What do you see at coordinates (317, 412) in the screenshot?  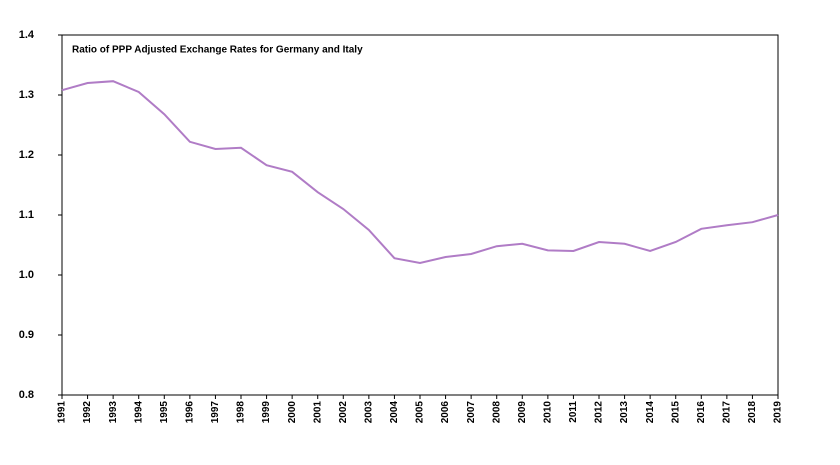 I see `x-tick-label: 2001` at bounding box center [317, 412].